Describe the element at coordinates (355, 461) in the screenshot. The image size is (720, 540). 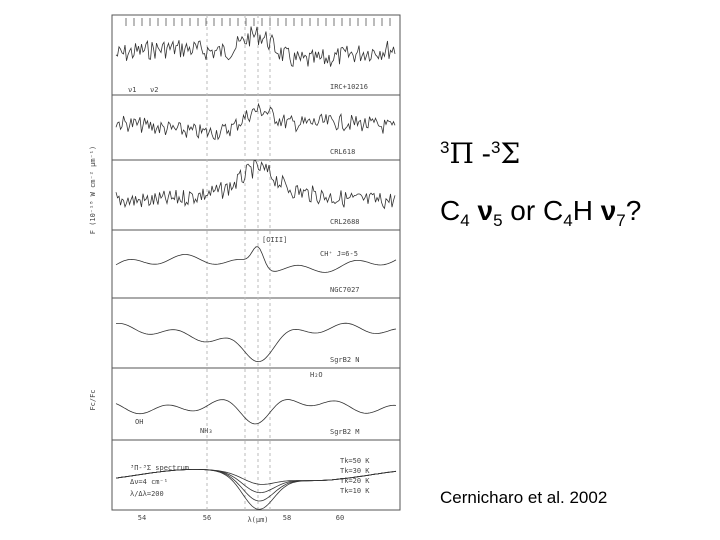
I see `model-temp: Tk=50 K` at that location.